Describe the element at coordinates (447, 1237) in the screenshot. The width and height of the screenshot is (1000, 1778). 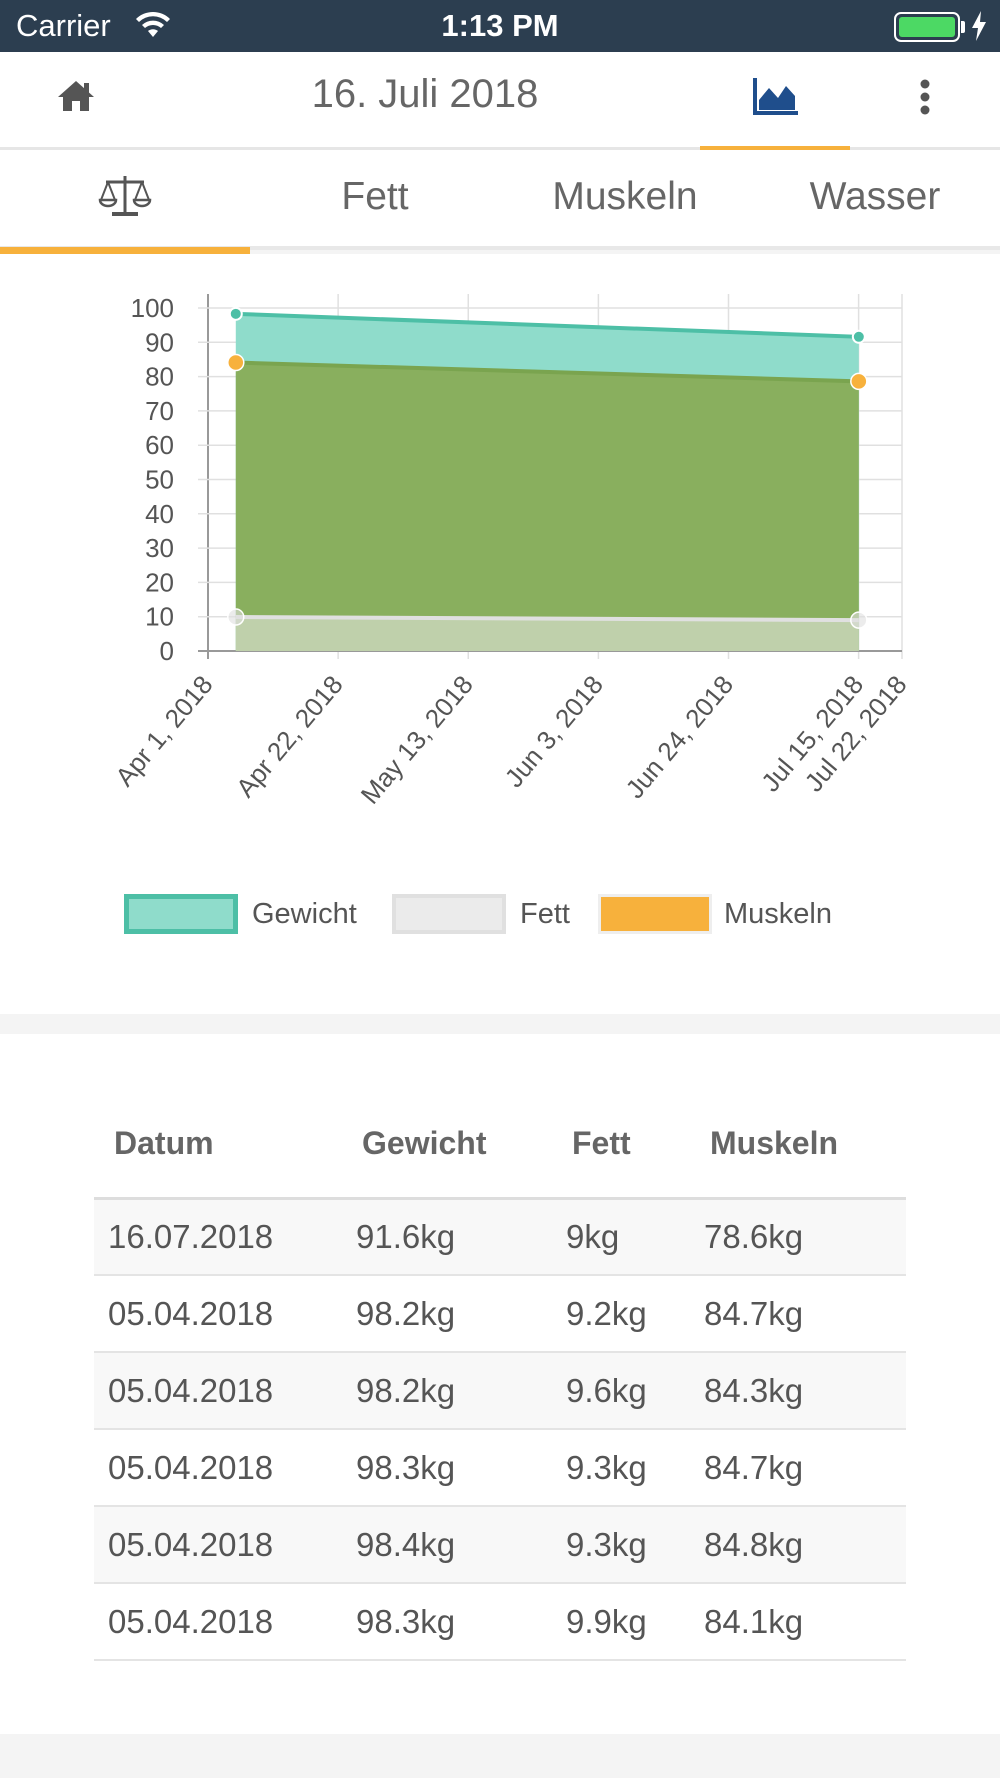
I see `cell-gewicht: 91.6kg` at that location.